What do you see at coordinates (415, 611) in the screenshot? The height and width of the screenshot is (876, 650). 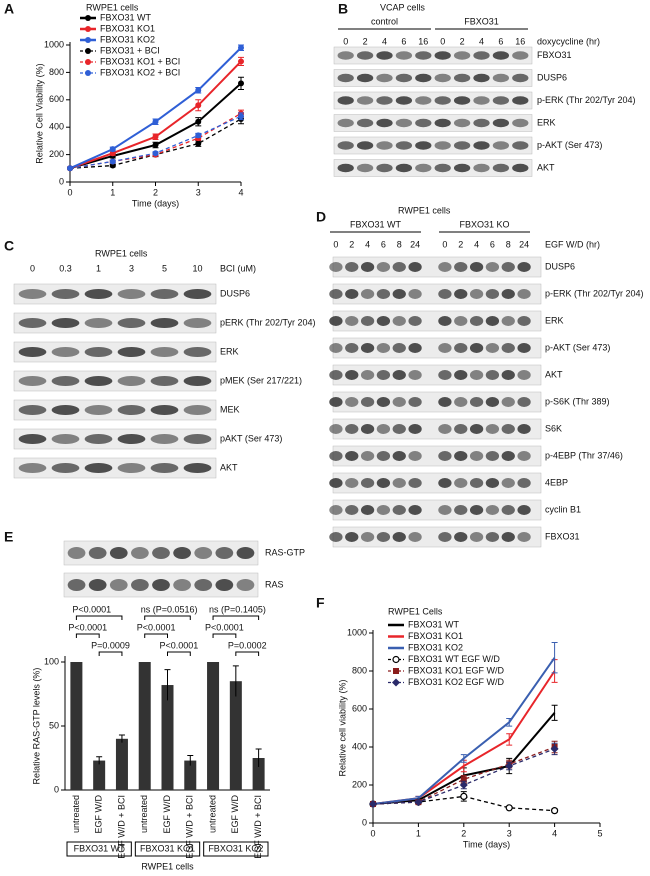 I see `chart-title: RWPE1 Cells` at bounding box center [415, 611].